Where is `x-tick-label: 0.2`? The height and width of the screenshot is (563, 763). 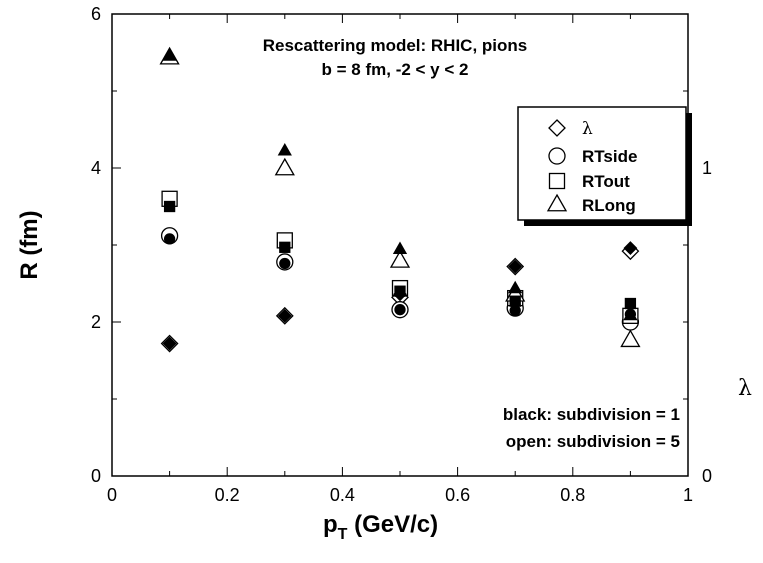 x-tick-label: 0.2 is located at coordinates (227, 495).